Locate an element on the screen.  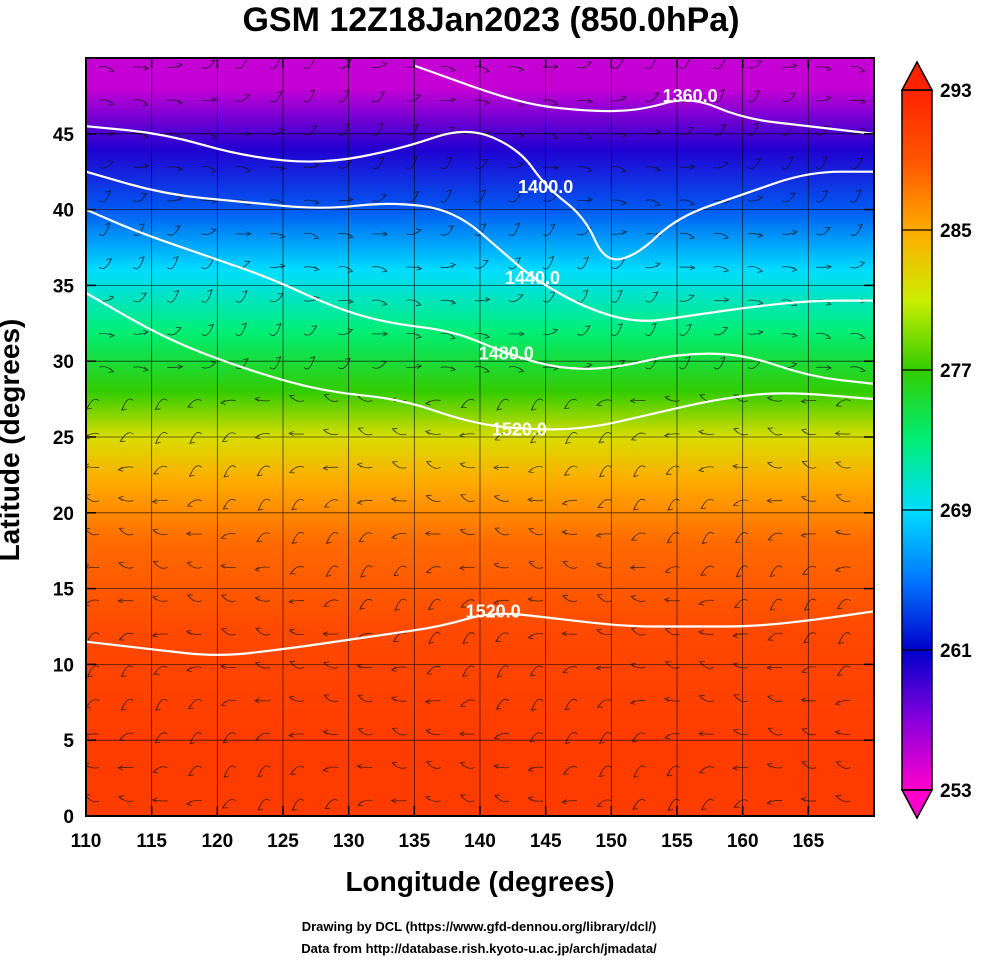
colorbar-tick-label: 261 is located at coordinates (956, 651).